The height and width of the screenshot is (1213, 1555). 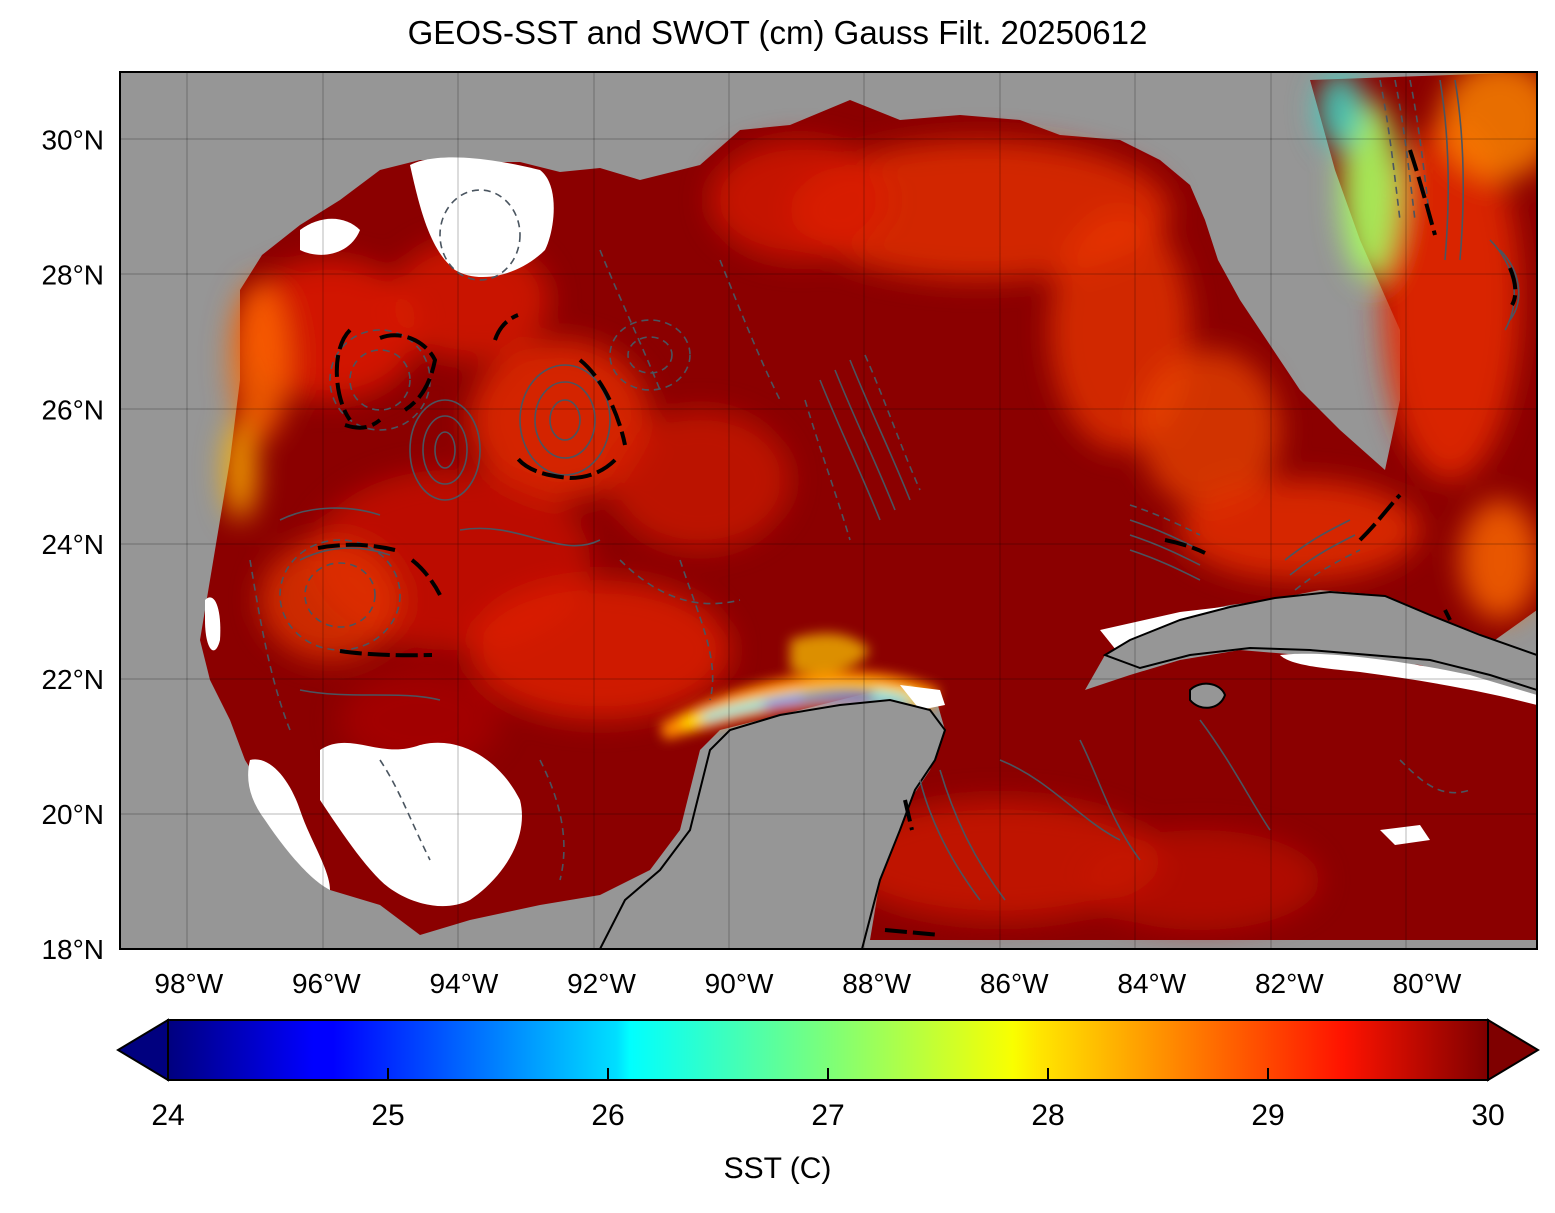 I want to click on colorbar-extend-high, so click(x=1513, y=1050).